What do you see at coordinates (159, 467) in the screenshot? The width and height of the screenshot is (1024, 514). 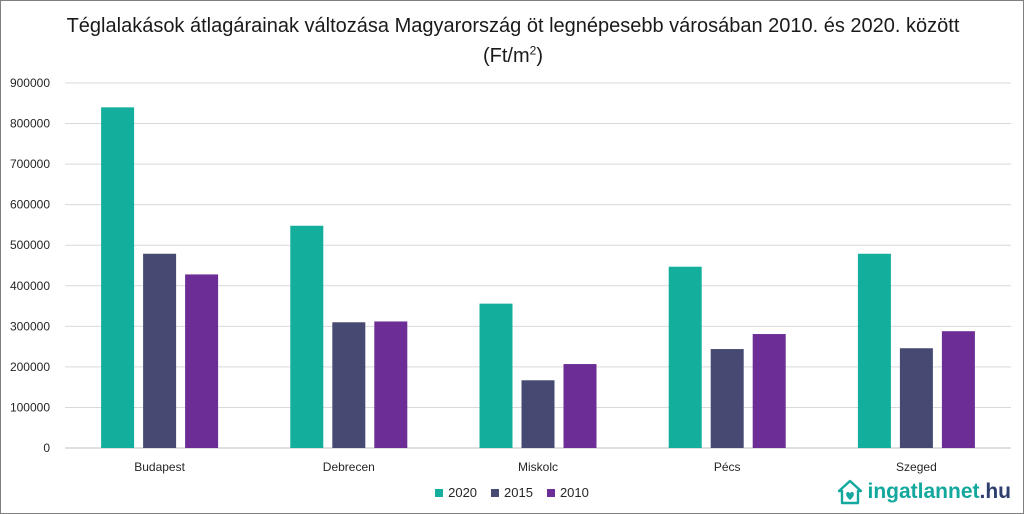 I see `x-tick-label: Budapest` at bounding box center [159, 467].